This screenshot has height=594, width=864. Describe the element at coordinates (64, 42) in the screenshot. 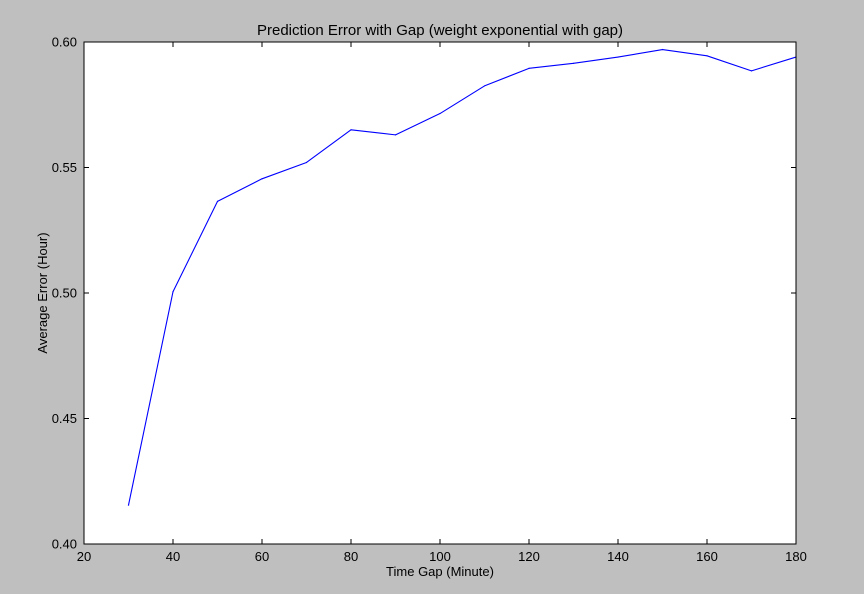

I see `y-tick-label: 0.60` at that location.